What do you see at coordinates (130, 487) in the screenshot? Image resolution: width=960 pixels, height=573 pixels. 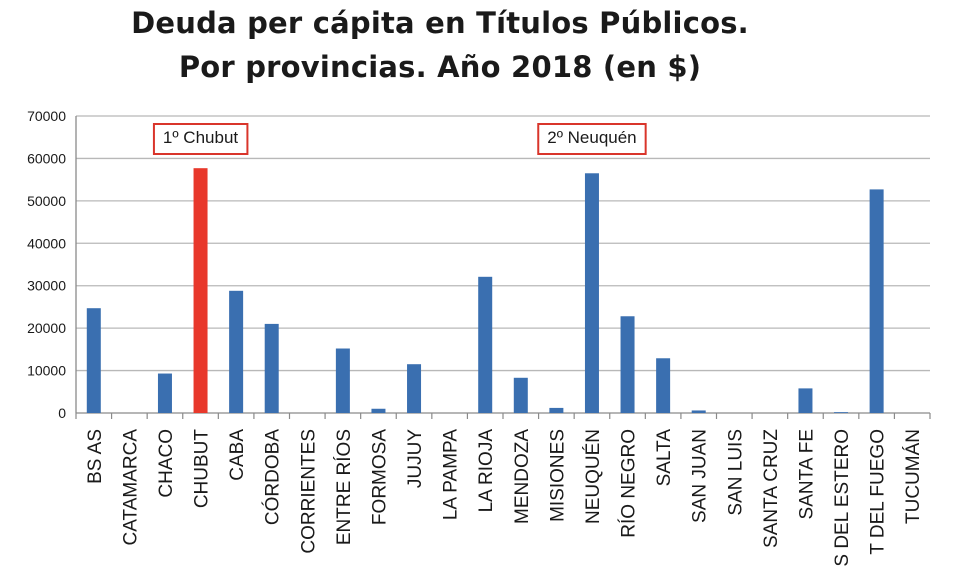 I see `x-tick-label: CATAMARCA` at bounding box center [130, 487].